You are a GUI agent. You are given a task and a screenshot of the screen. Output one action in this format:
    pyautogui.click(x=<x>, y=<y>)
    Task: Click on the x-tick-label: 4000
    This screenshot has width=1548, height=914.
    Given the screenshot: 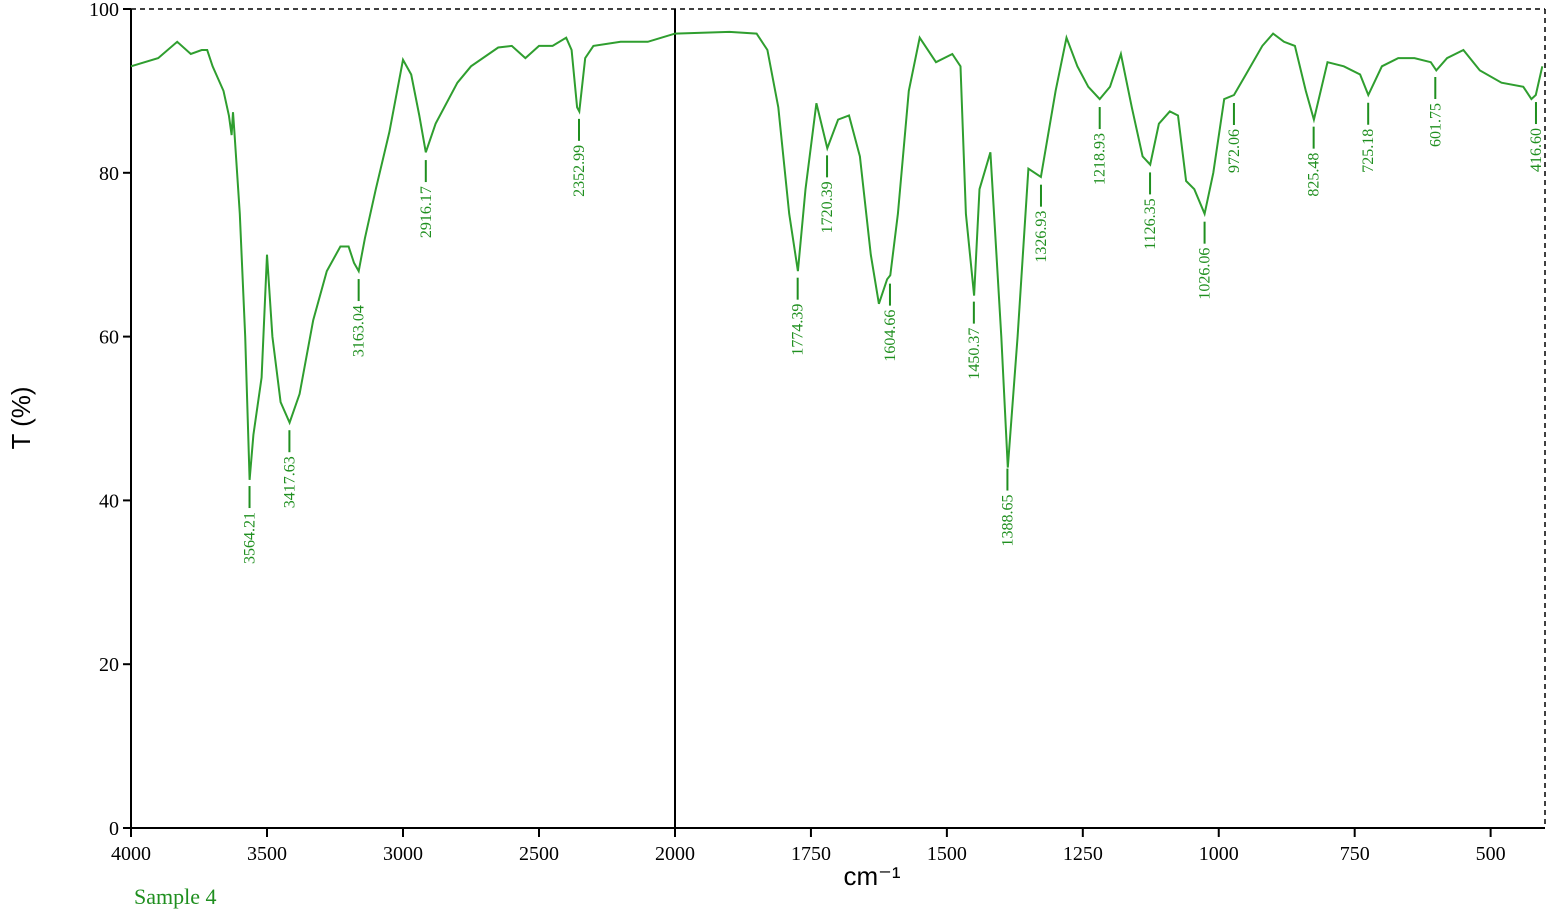 What is the action you would take?
    pyautogui.click(x=131, y=854)
    